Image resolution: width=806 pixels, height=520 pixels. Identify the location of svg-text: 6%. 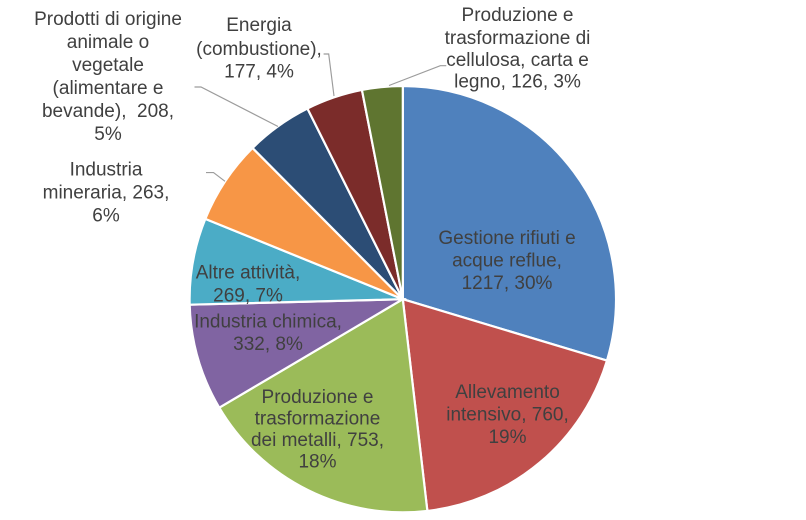
(106, 216).